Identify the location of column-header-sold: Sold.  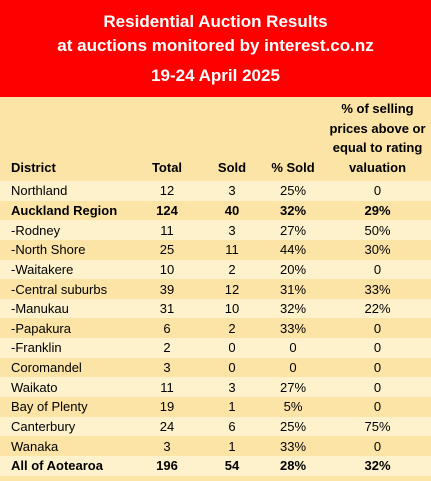
(232, 139).